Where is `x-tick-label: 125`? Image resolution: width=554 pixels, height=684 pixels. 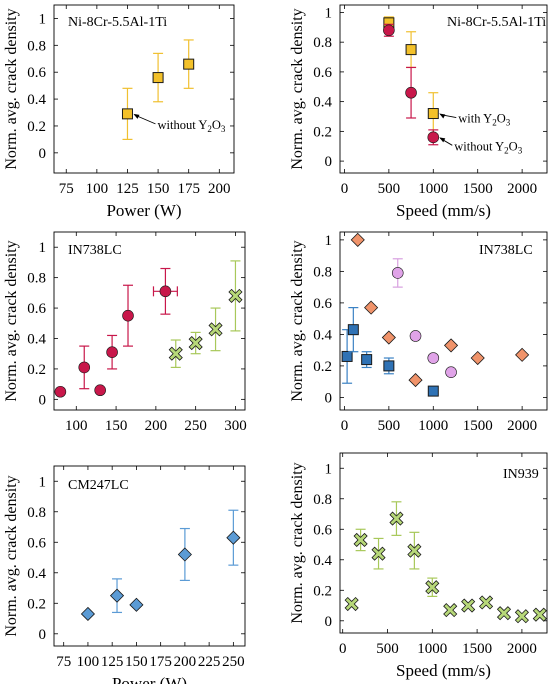
x-tick-label: 125 is located at coordinates (112, 662).